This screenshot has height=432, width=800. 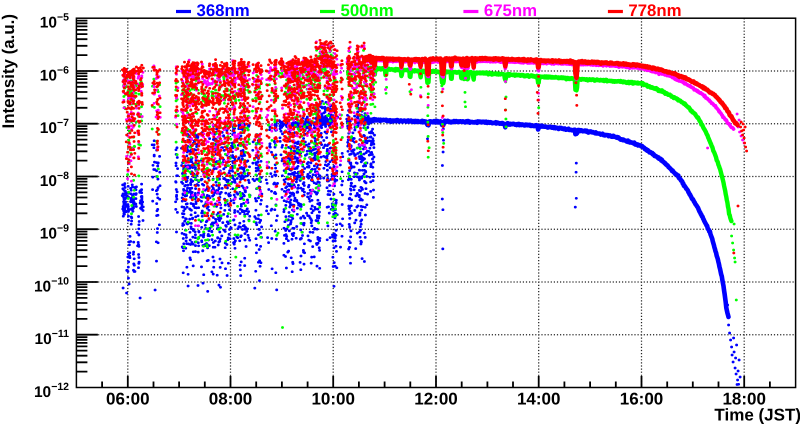 I want to click on svg-text: Intensity (a.u.), so click(x=9, y=71).